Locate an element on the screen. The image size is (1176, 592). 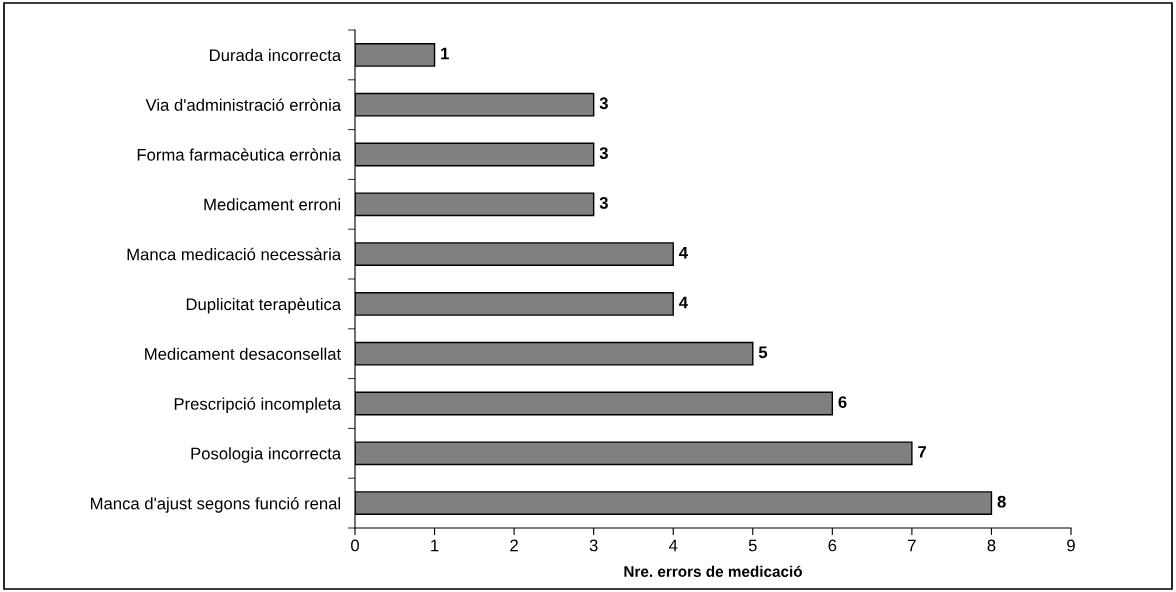
data-label: 7 is located at coordinates (922, 452).